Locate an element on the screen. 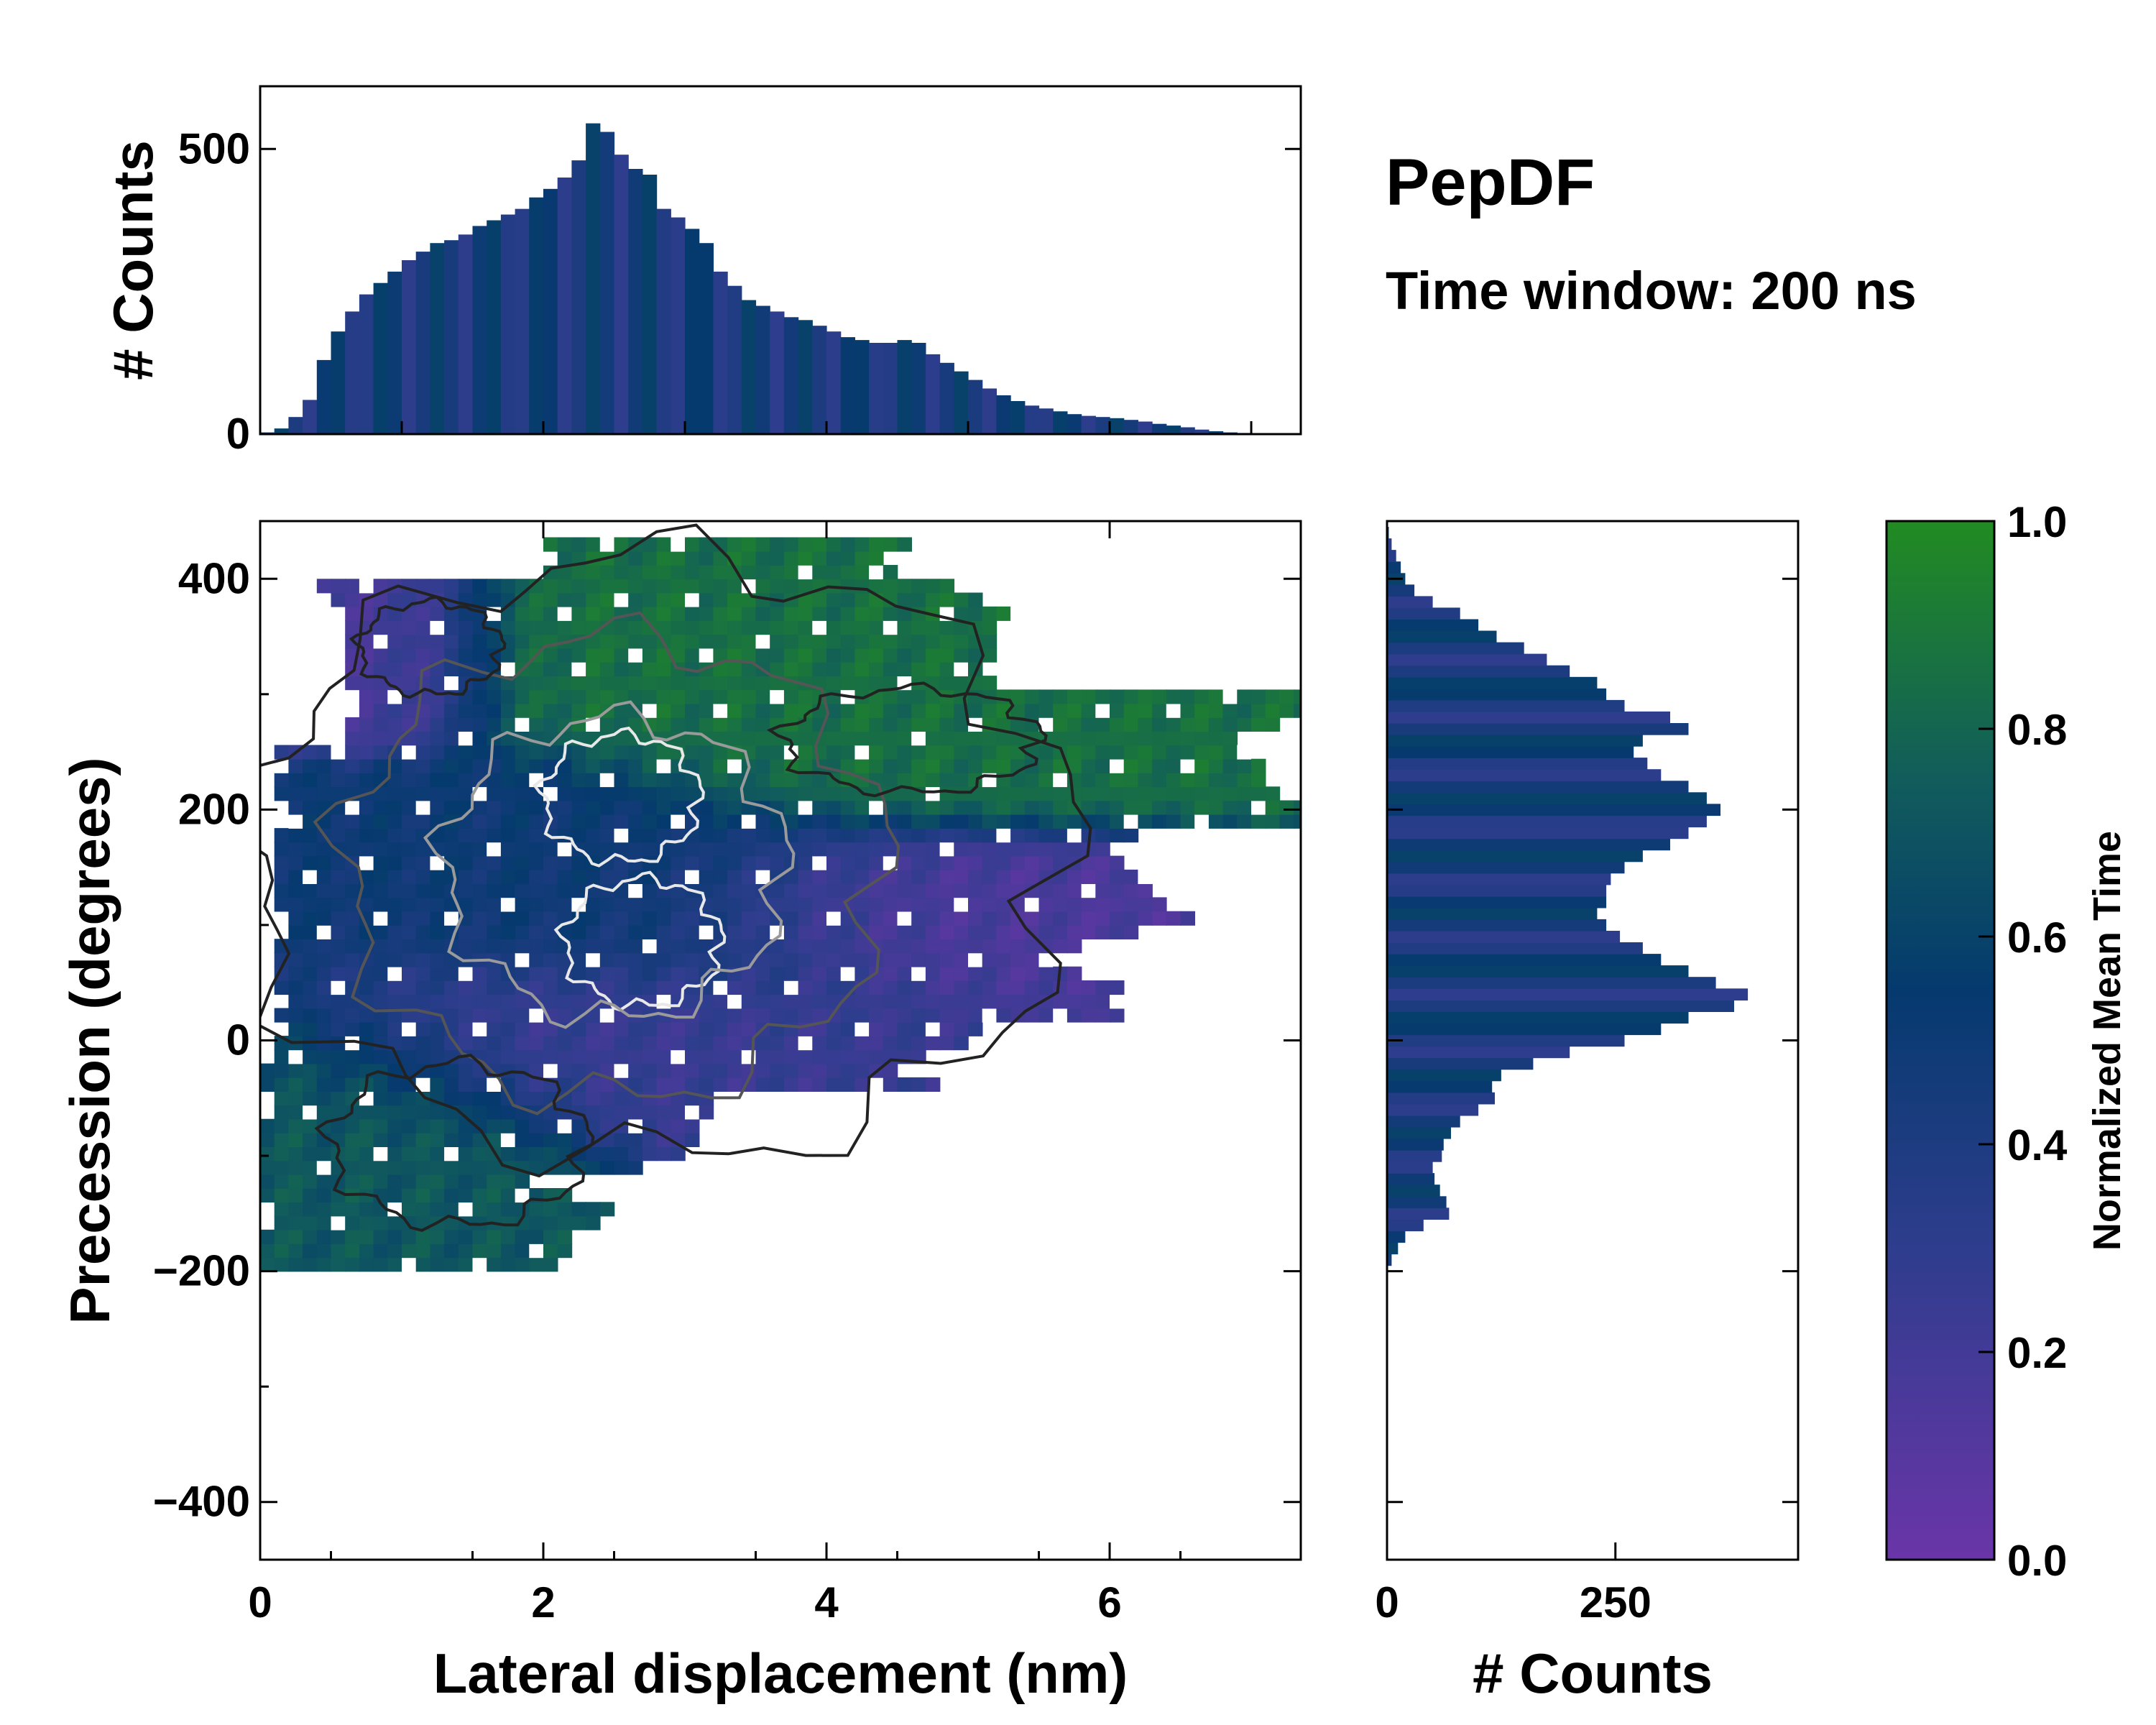 The height and width of the screenshot is (1725, 2156). figure-title: PepDF is located at coordinates (1491, 182).